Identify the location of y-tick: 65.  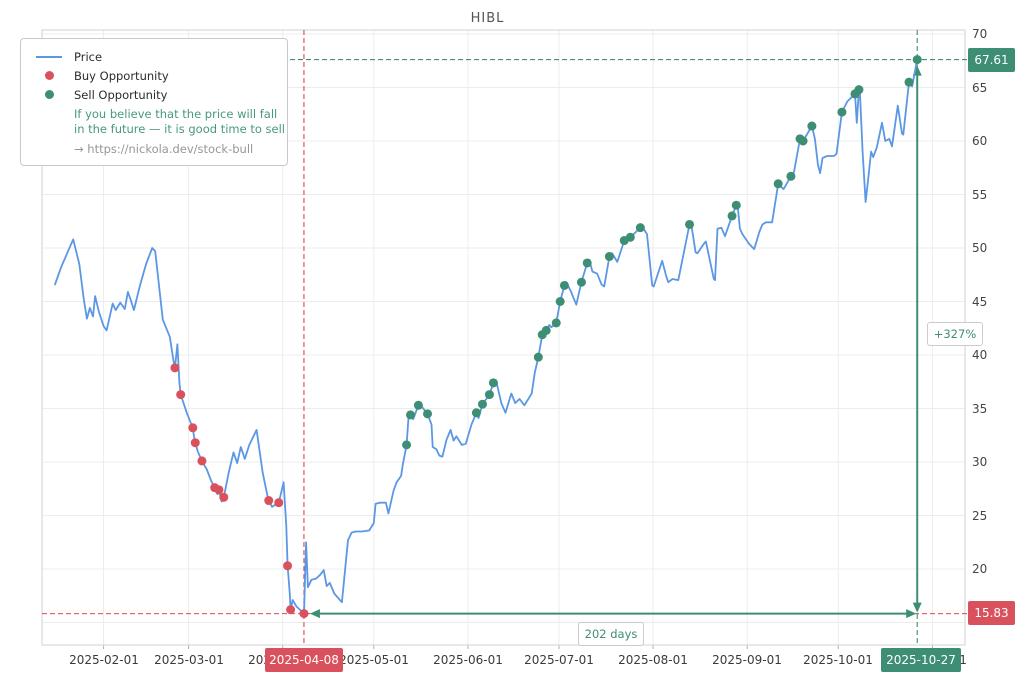
(980, 88).